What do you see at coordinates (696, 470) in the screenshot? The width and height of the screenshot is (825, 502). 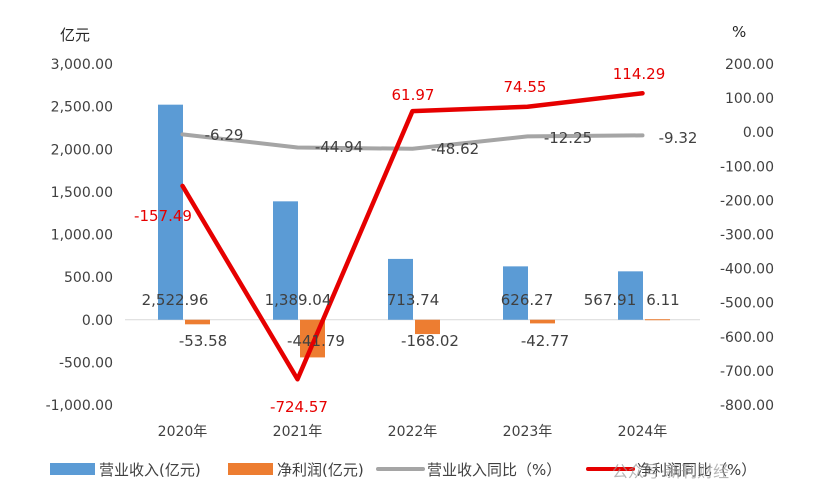 I see `legend-label: 净利润同比（%）` at bounding box center [696, 470].